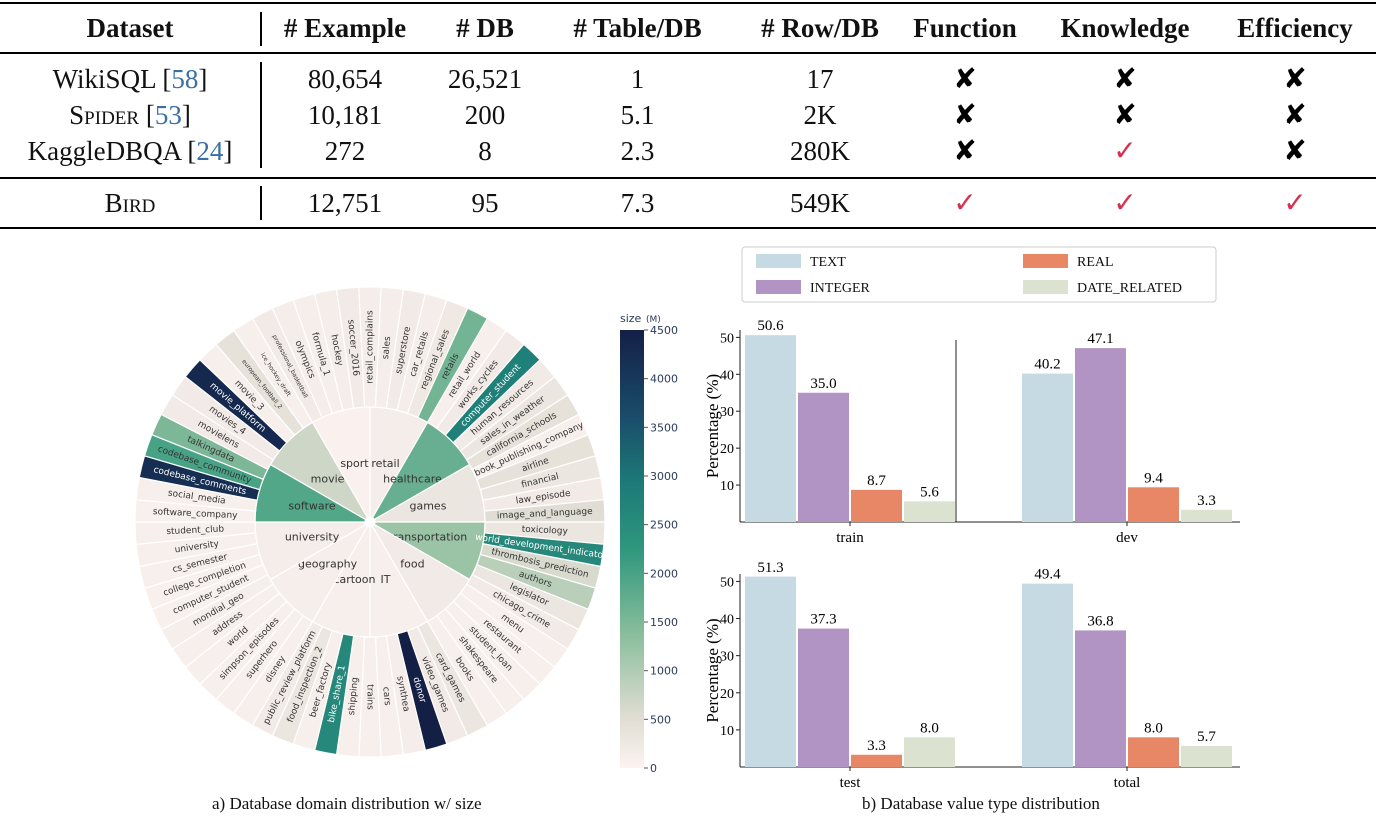 The image size is (1380, 817). What do you see at coordinates (664, 427) in the screenshot?
I see `colorbar-tick-label: 3500` at bounding box center [664, 427].